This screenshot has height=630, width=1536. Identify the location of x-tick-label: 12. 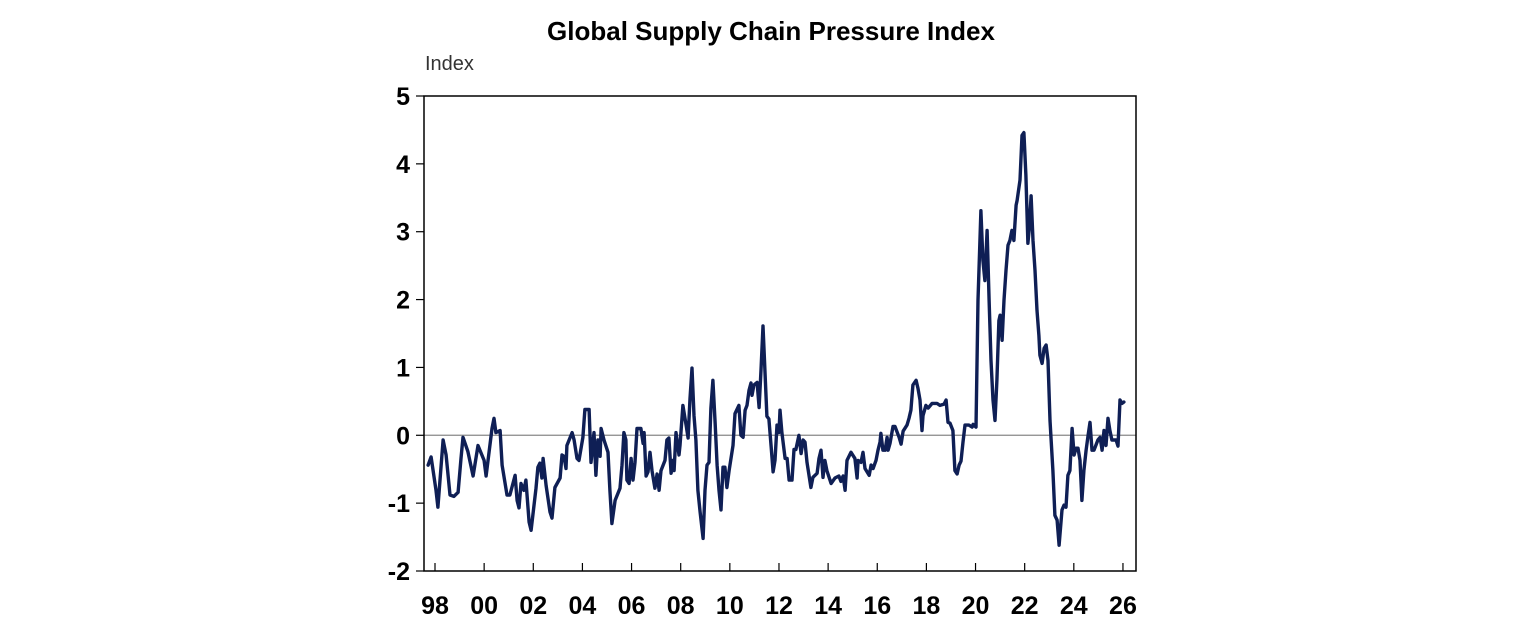
(779, 606).